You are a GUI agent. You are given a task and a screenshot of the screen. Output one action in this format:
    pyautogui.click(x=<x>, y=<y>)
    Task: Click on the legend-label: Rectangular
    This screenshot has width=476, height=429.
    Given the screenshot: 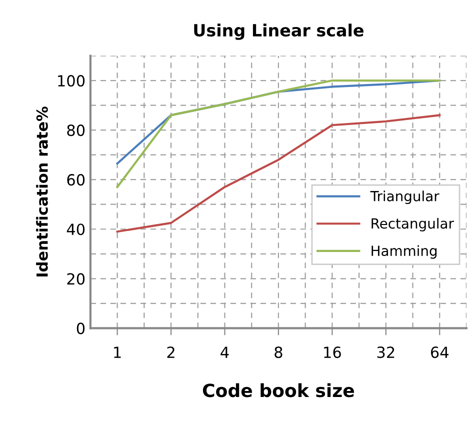 What is the action you would take?
    pyautogui.click(x=413, y=225)
    